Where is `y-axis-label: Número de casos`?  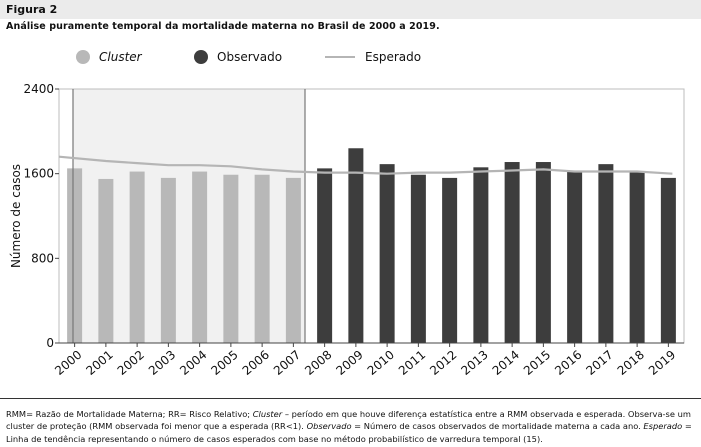
y-axis-label: Número de casos is located at coordinates (16, 216).